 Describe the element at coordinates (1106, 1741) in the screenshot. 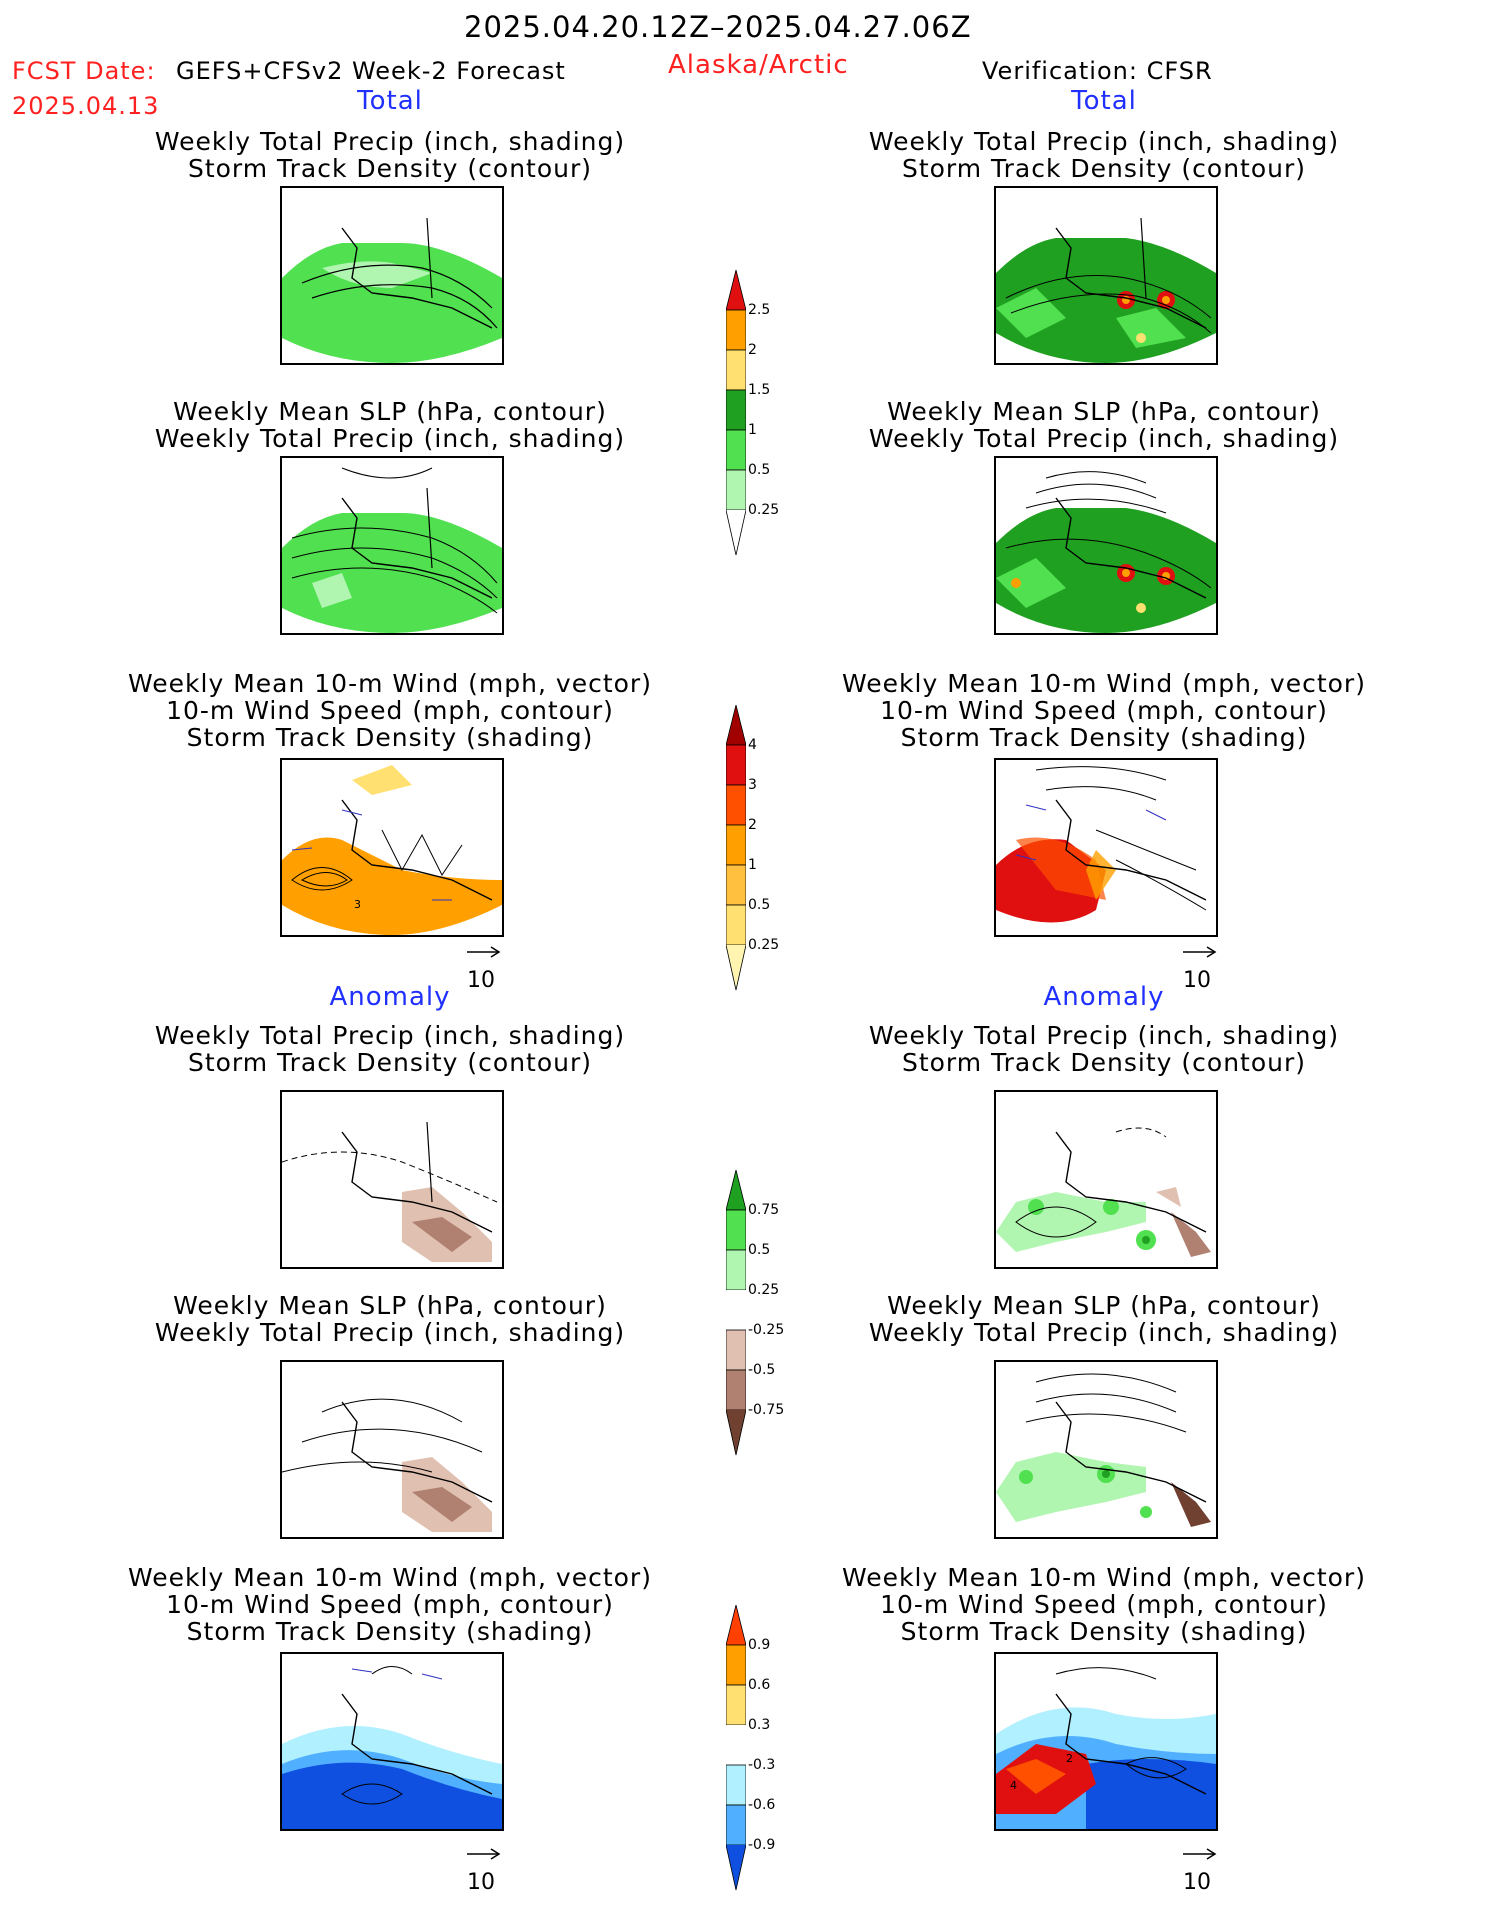

I see `map-anom-wind-verify: 2 4` at that location.